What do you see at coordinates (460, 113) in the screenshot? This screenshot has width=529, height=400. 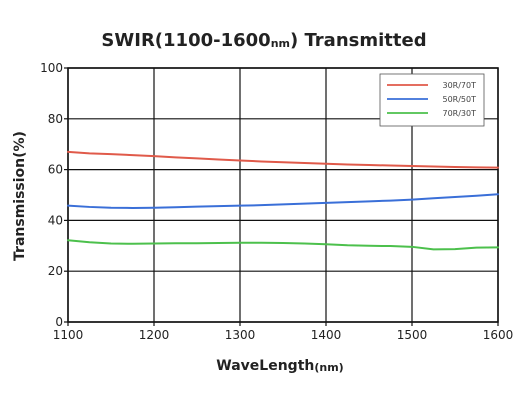 I see `legend-label: 70R/30T` at bounding box center [460, 113].